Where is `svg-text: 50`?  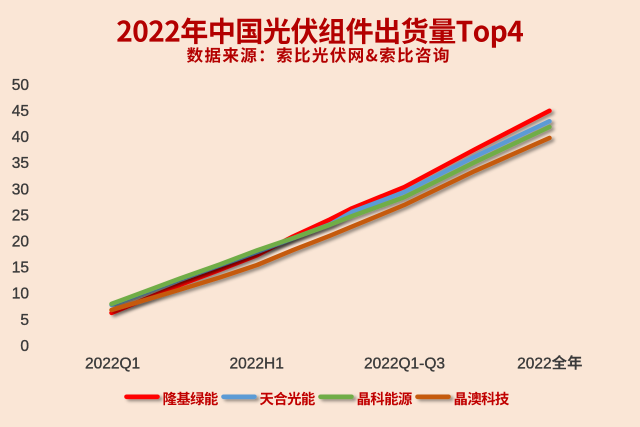 svg-text: 50 is located at coordinates (21, 85).